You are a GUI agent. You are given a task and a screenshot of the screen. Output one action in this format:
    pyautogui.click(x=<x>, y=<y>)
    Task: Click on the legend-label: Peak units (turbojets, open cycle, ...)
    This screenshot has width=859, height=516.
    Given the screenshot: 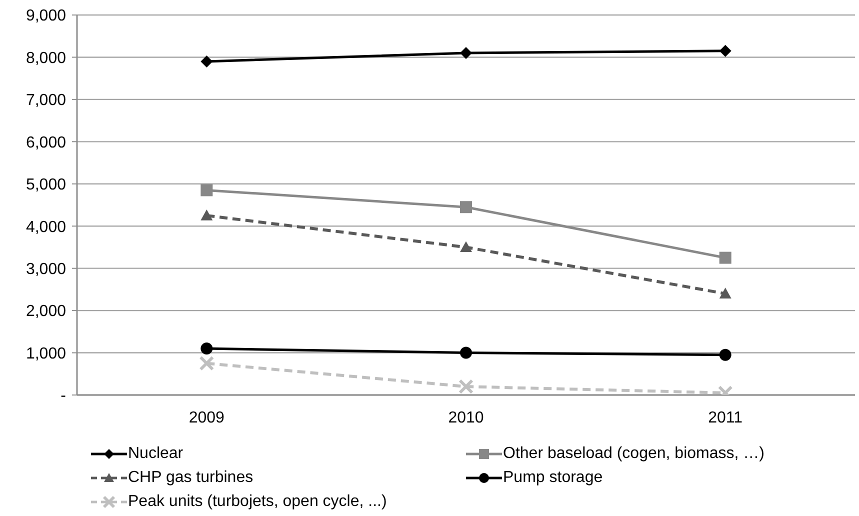 What is the action you would take?
    pyautogui.click(x=257, y=501)
    